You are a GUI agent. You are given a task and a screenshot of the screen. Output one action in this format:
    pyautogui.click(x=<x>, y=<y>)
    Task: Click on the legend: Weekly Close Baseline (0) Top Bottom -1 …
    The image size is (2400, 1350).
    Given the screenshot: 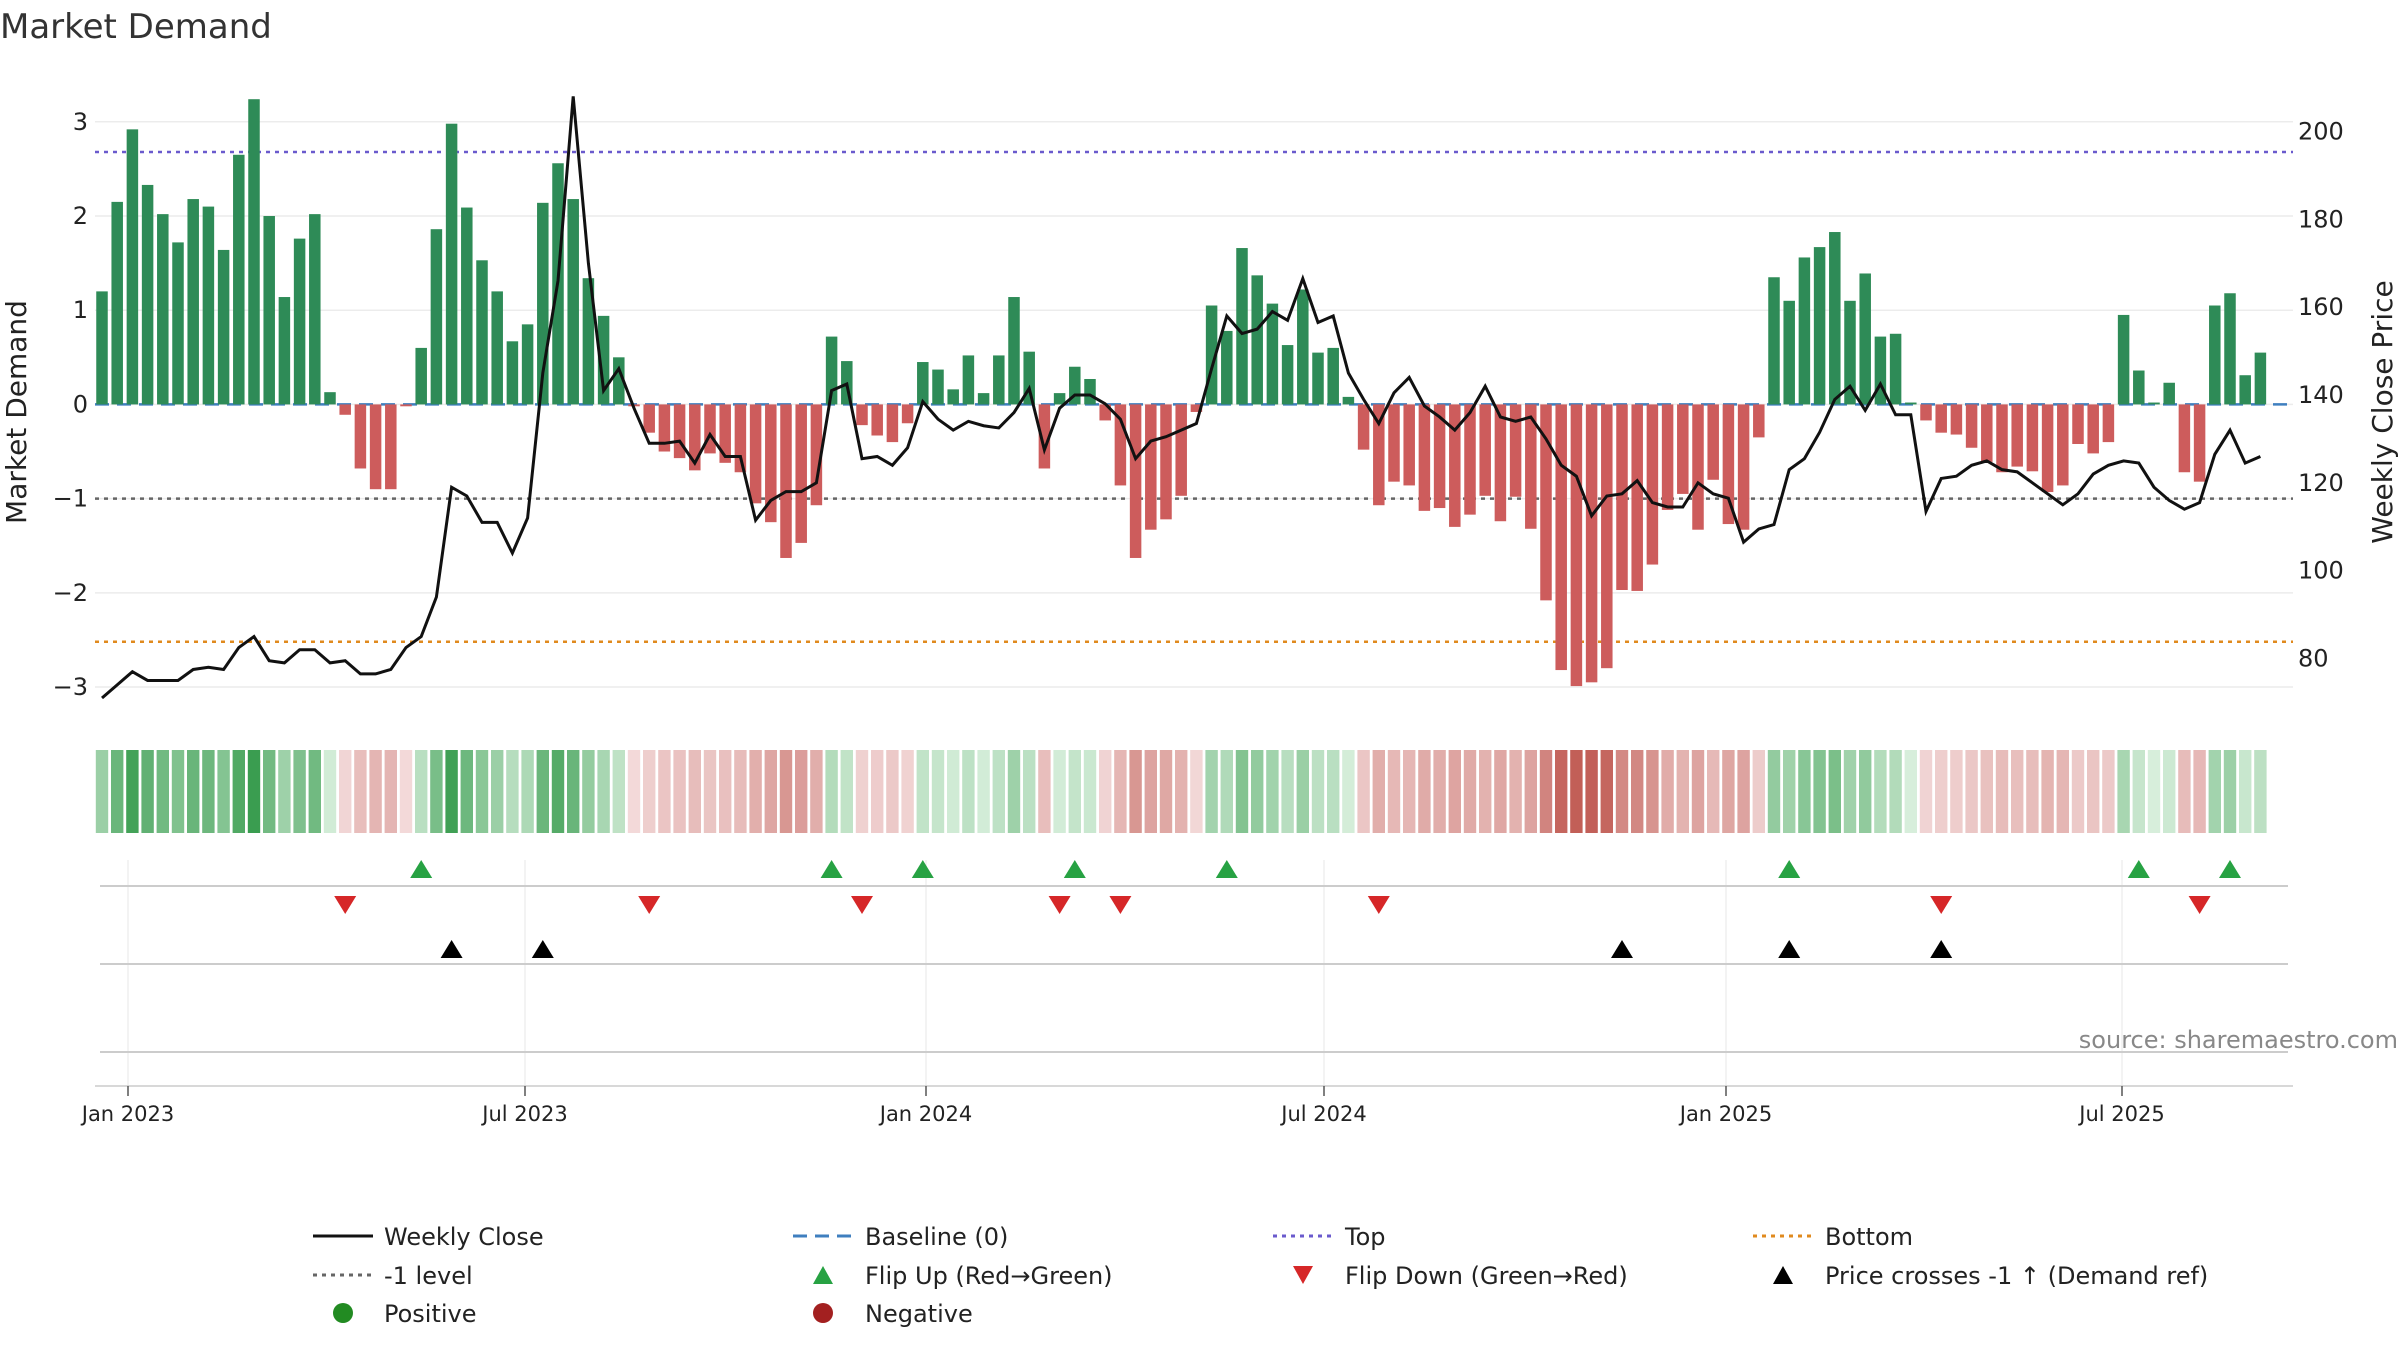 What is the action you would take?
    pyautogui.click(x=1260, y=1275)
    